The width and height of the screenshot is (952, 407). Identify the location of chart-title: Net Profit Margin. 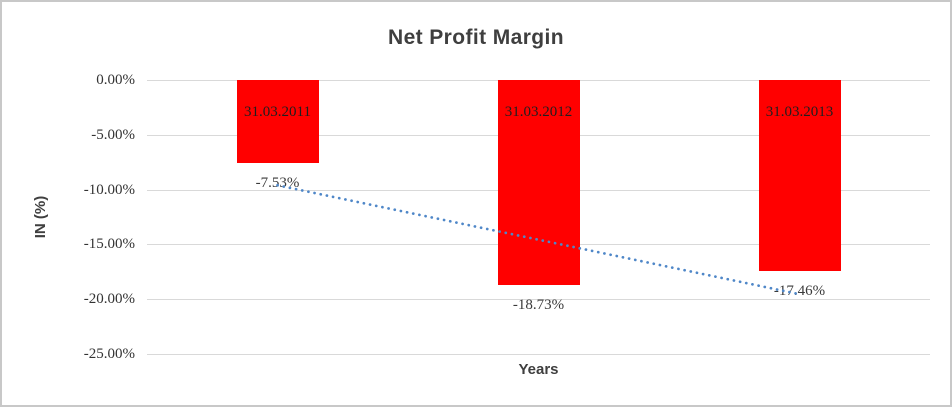
(476, 37).